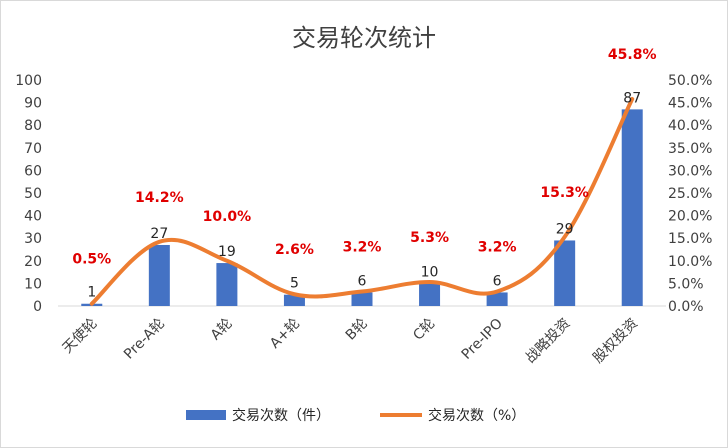 Image resolution: width=728 pixels, height=448 pixels. I want to click on percent-value-label: 0.5%, so click(91, 260).